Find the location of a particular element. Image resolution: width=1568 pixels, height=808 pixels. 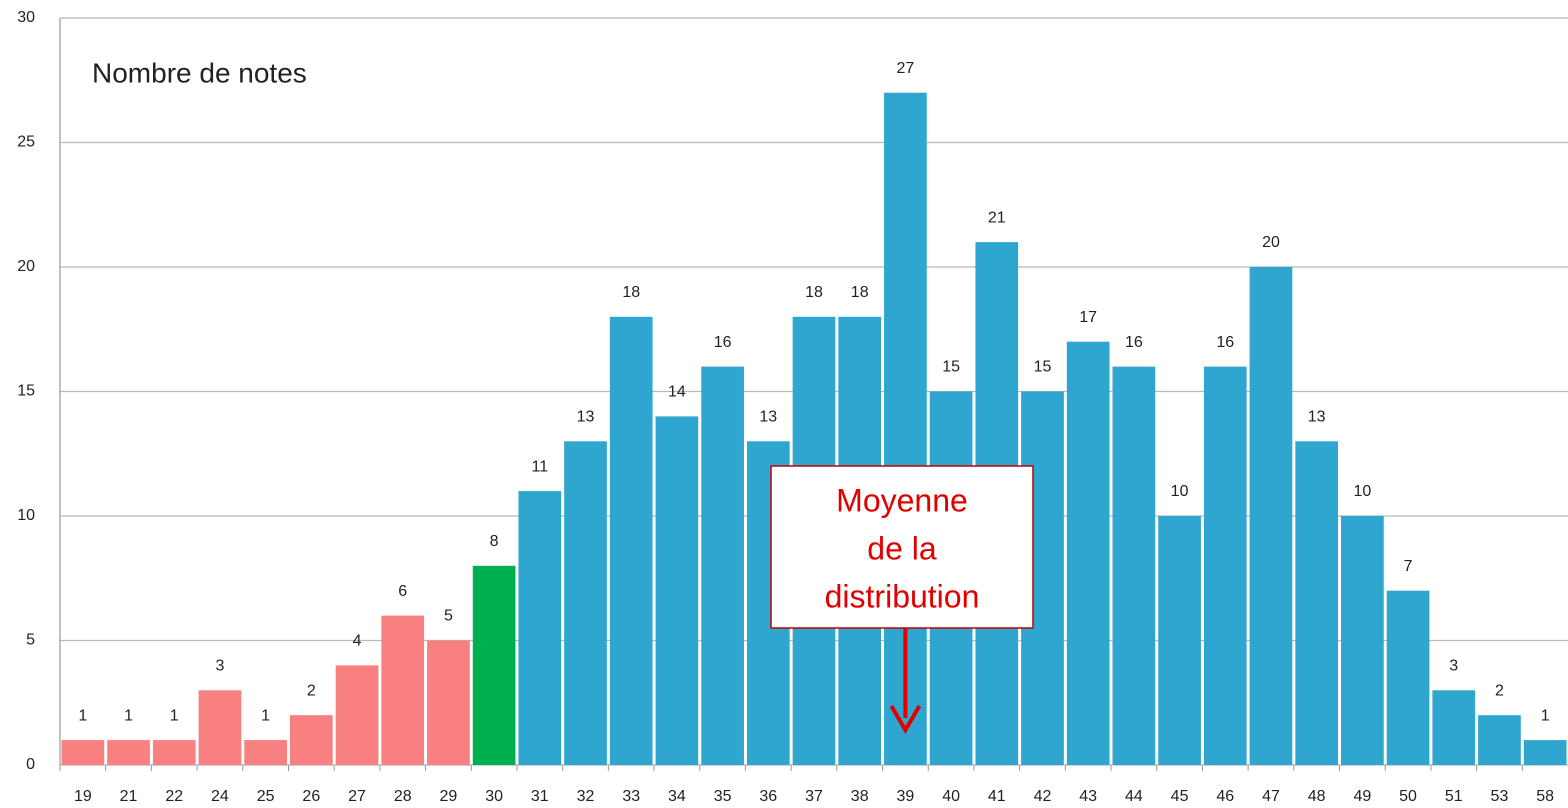

x-tick-label: 44 is located at coordinates (1134, 796).